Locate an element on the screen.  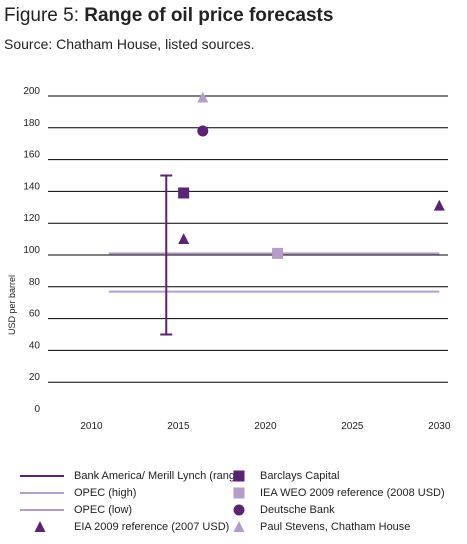
y-tick-label-0: 0 is located at coordinates (37, 409).